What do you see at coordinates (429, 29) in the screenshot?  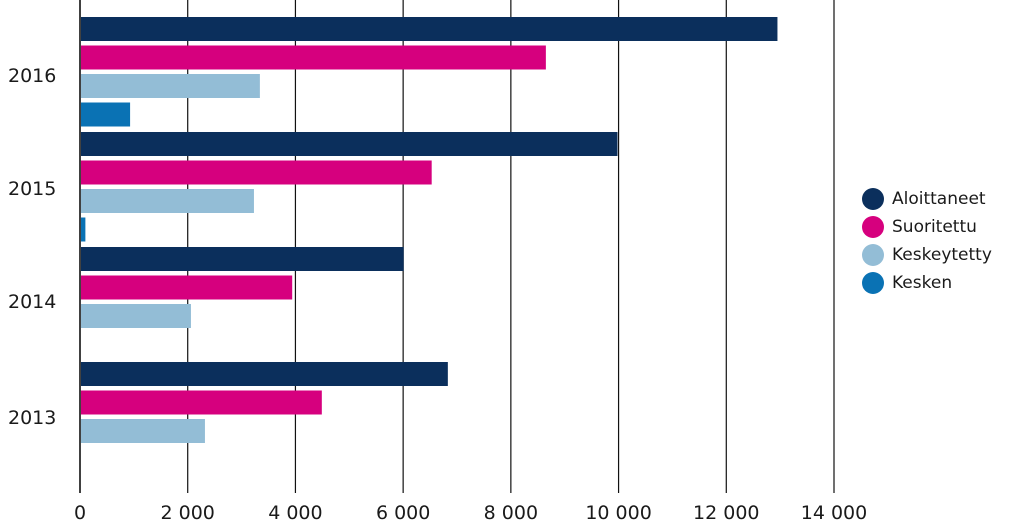 I see `bar-2016-aloittaneet` at bounding box center [429, 29].